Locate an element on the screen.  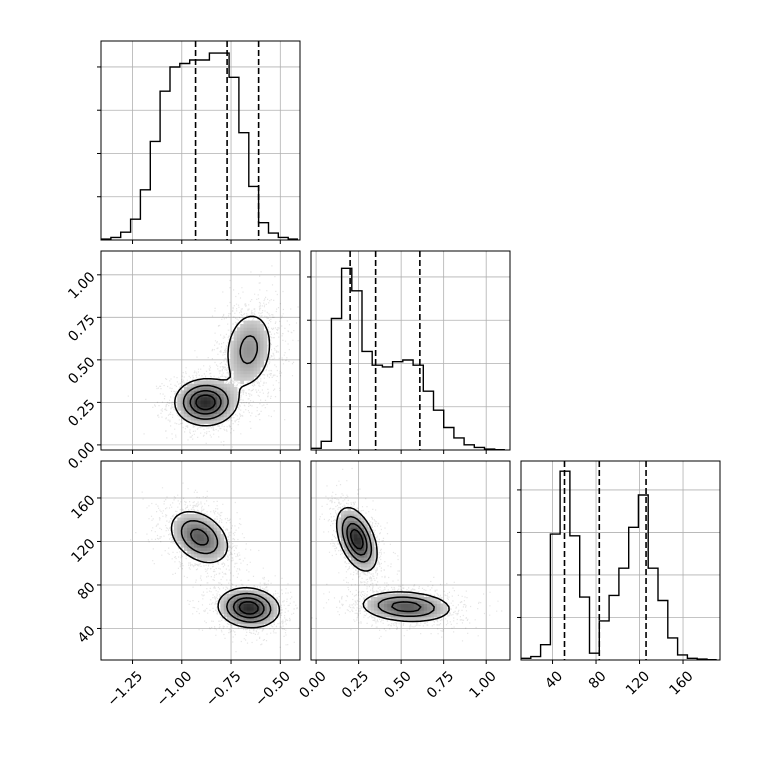
y-tick-label: 160 is located at coordinates (83, 507).